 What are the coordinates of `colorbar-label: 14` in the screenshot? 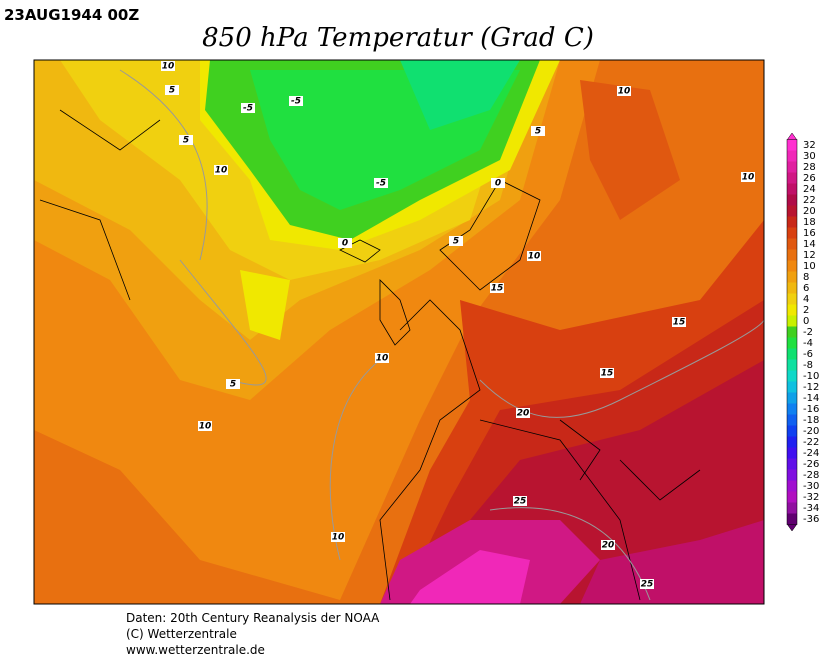 It's located at (809, 244).